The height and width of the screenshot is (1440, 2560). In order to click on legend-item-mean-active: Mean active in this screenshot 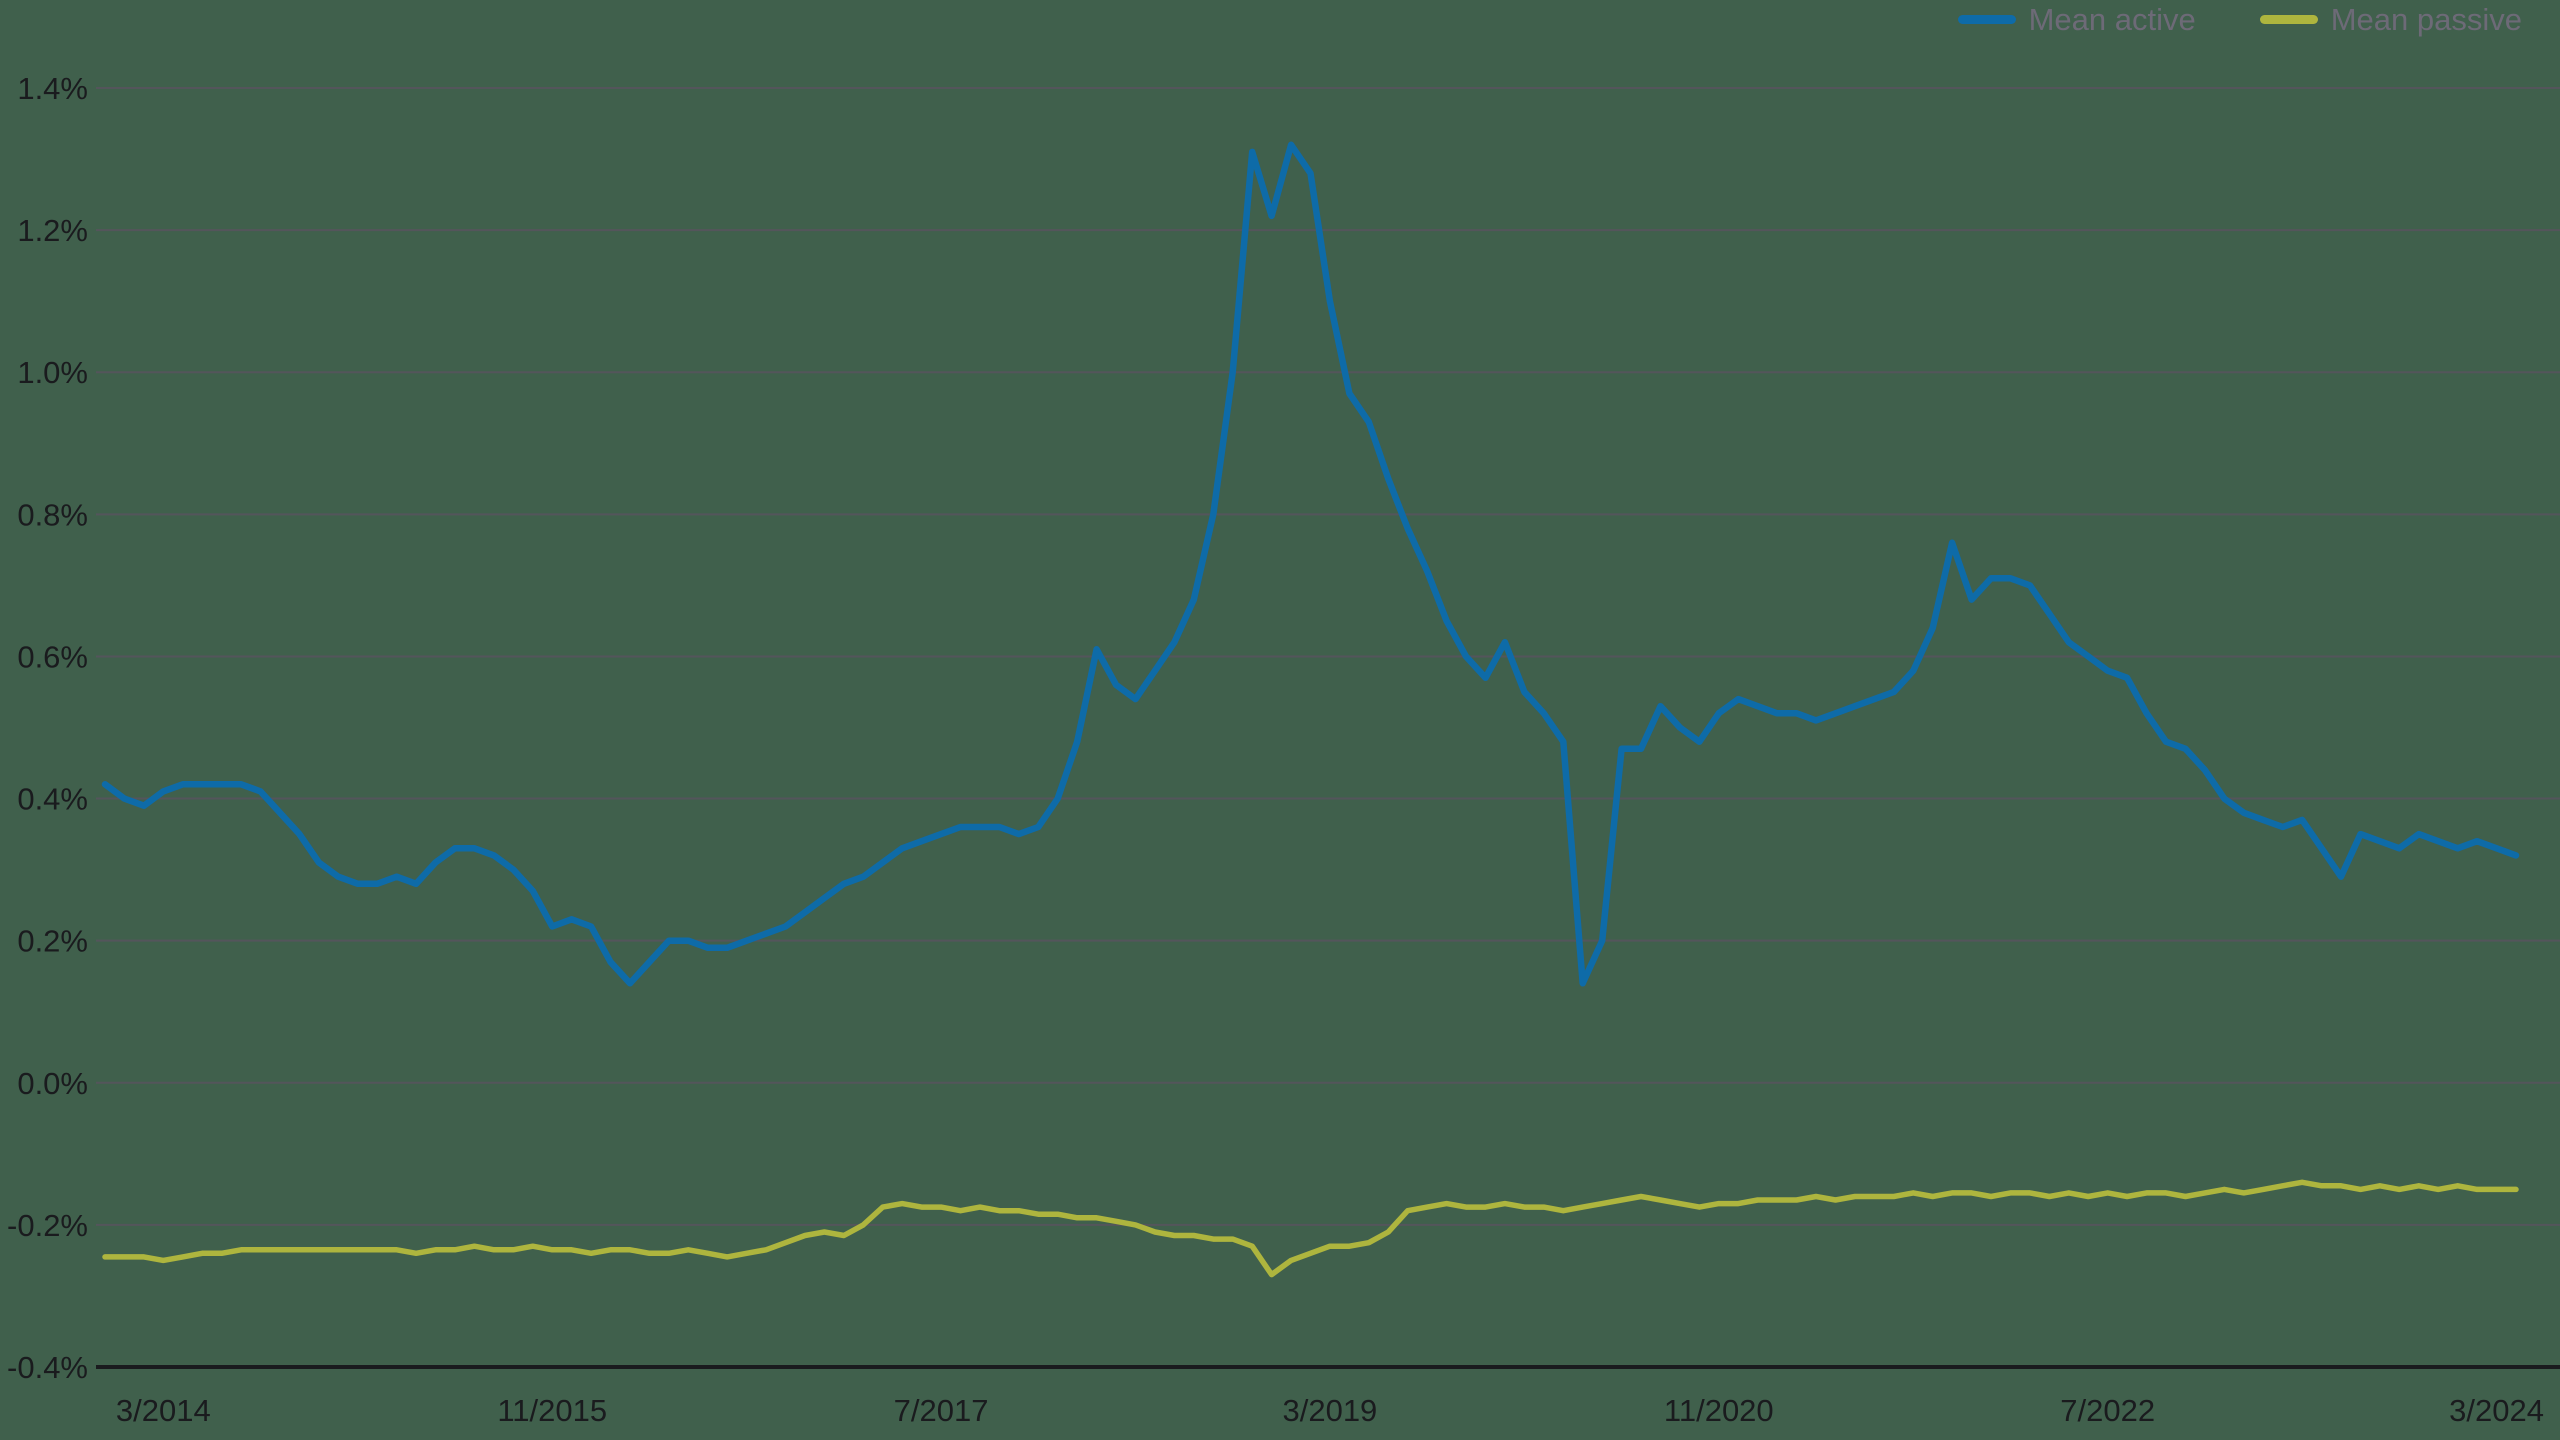, I will do `click(2076, 19)`.